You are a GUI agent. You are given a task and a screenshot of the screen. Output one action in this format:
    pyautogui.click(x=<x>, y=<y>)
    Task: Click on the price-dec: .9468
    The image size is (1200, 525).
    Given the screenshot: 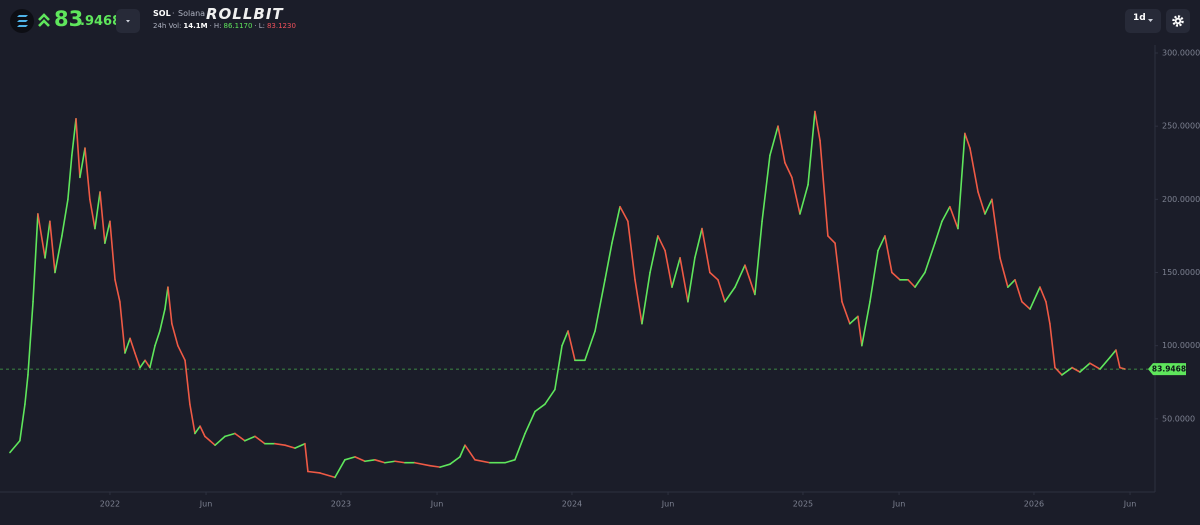 What is the action you would take?
    pyautogui.click(x=101, y=21)
    